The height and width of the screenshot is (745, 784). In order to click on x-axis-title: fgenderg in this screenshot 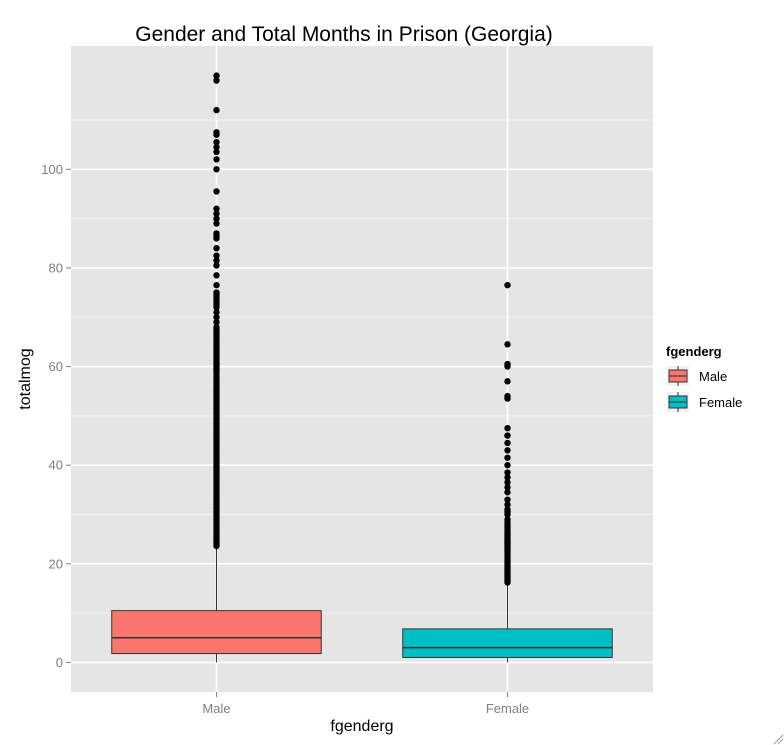, I will do `click(361, 726)`.